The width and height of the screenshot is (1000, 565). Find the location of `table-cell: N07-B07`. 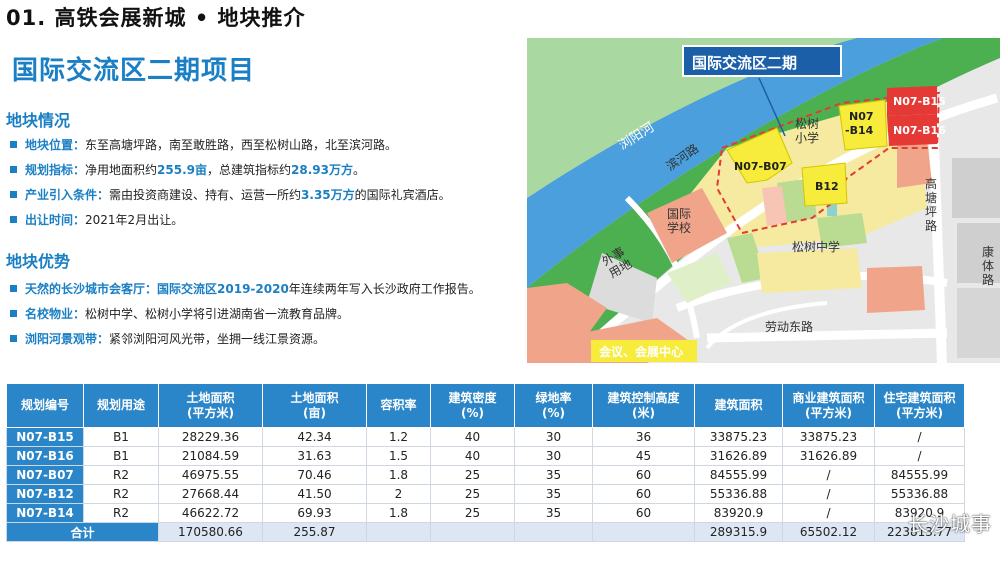

table-cell: N07-B07 is located at coordinates (45, 475).